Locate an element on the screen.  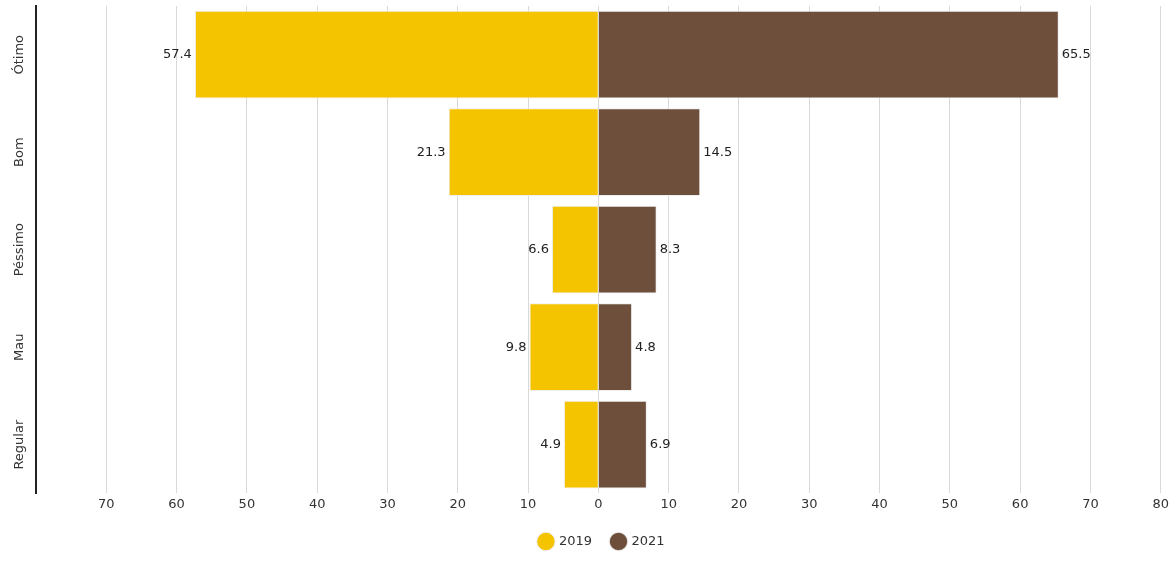
data-label: 8.3 is located at coordinates (670, 249).